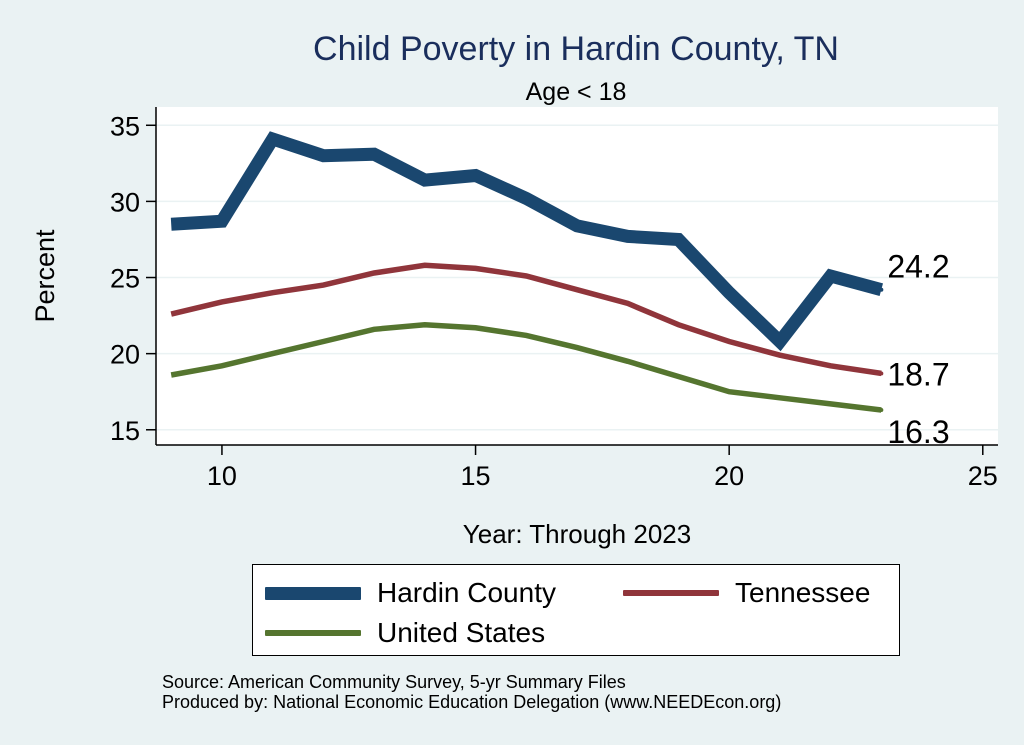  I want to click on y-tick-label-25: 25, so click(125, 279).